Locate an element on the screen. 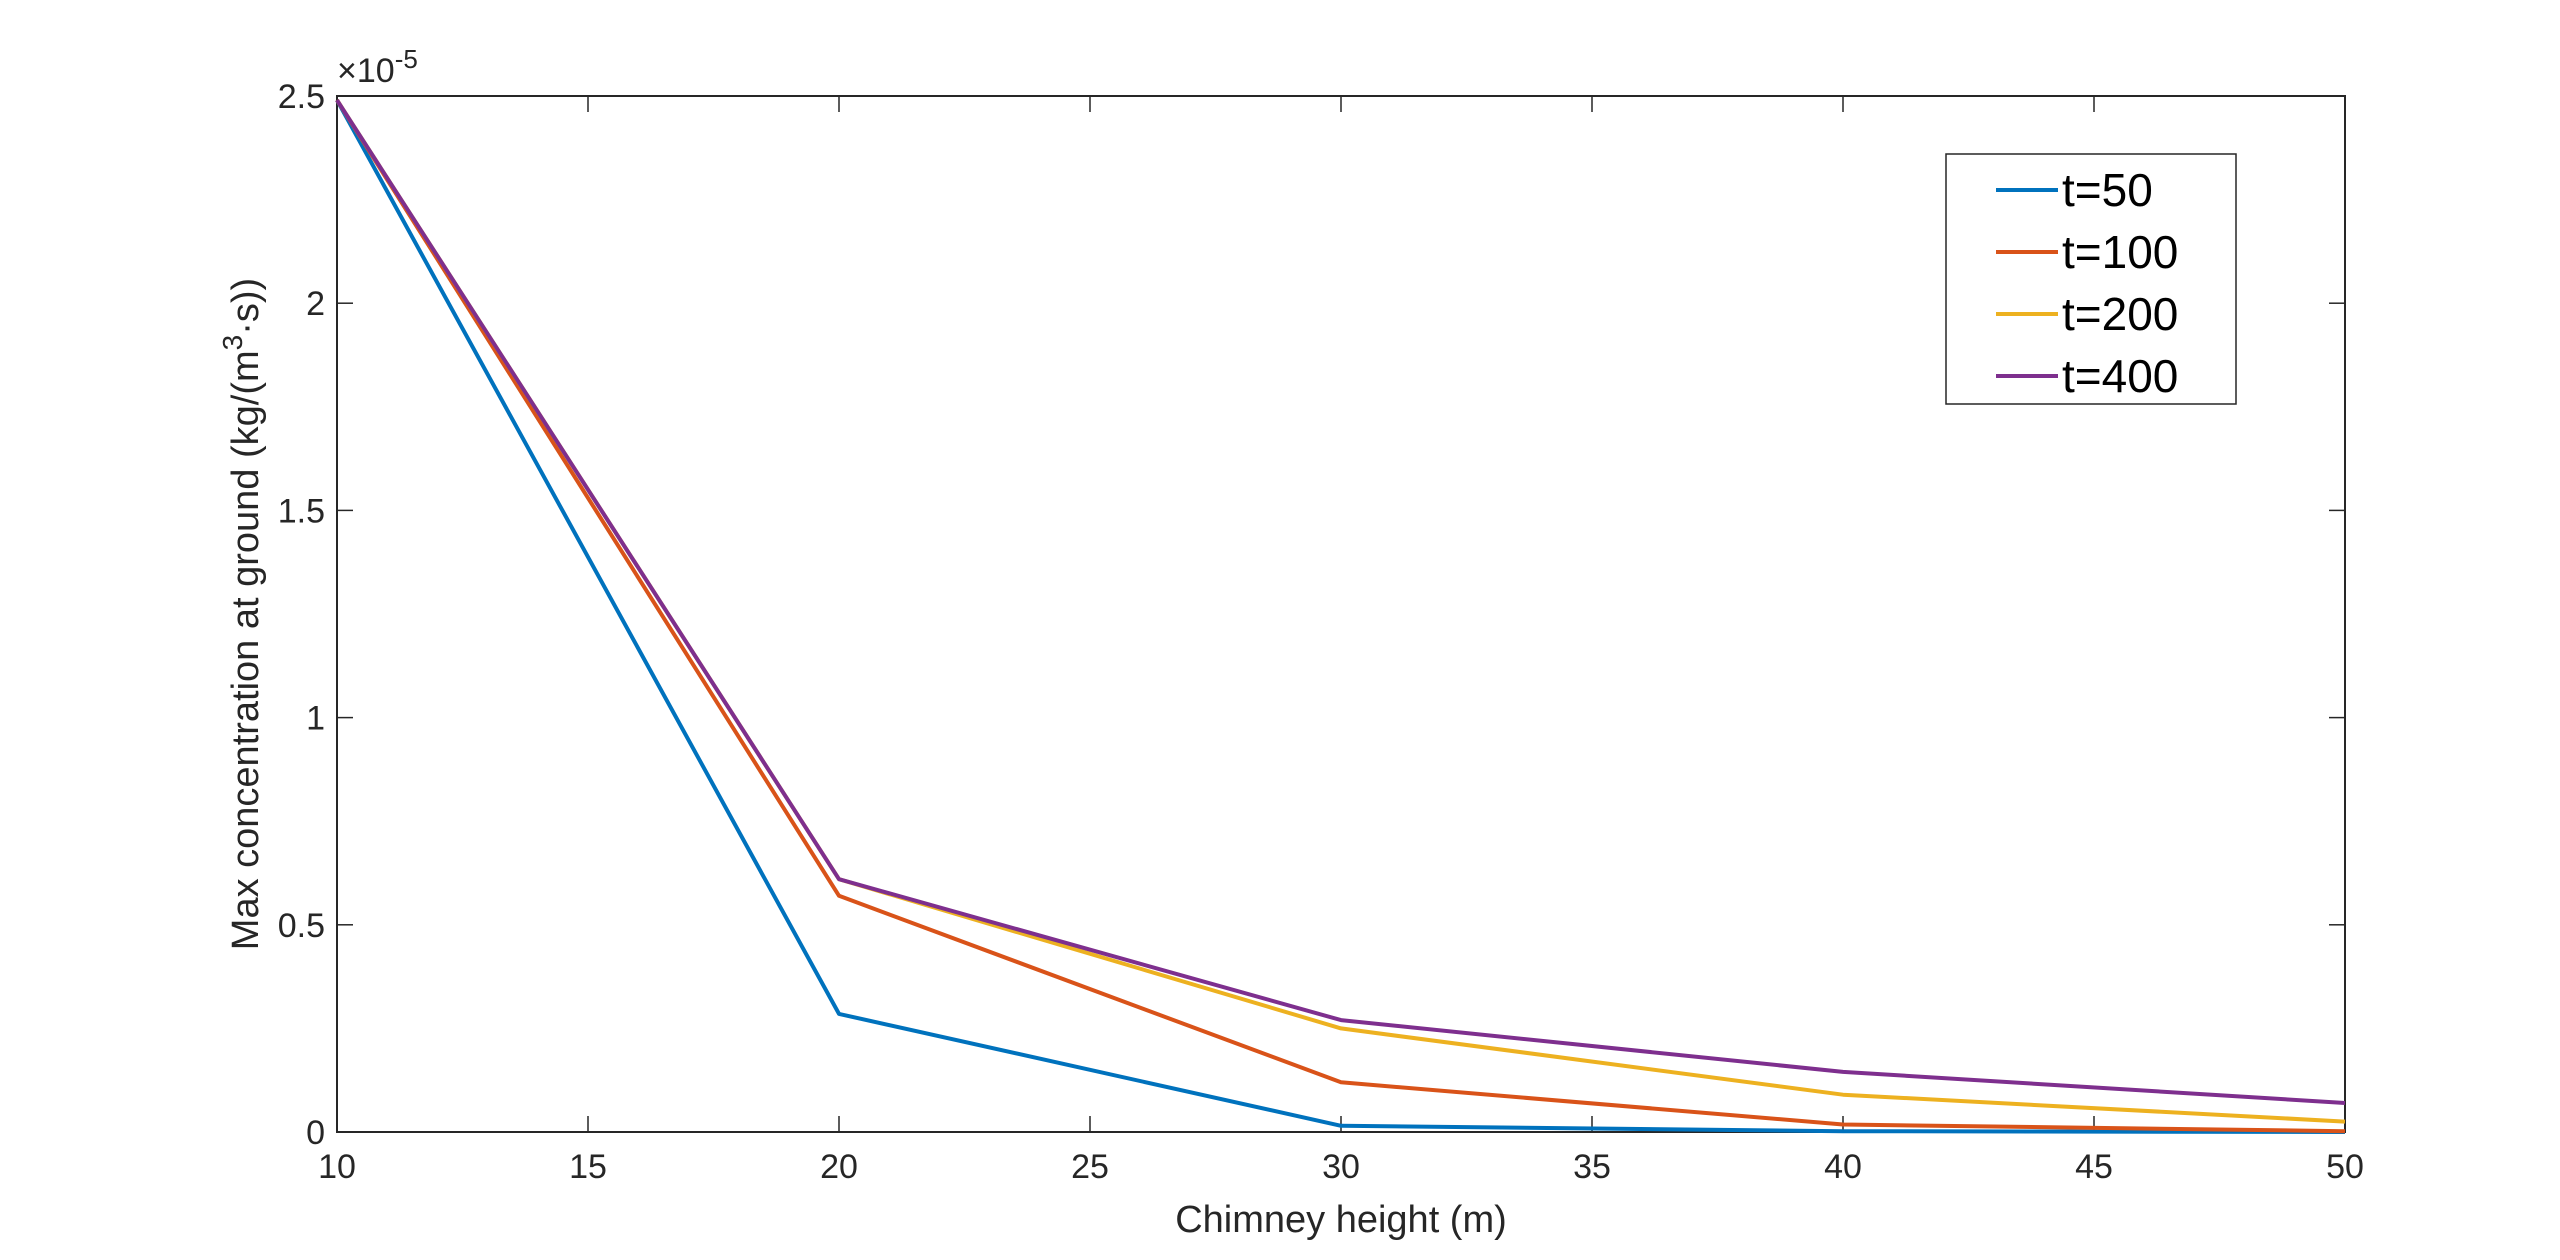 The image size is (2560, 1260). x-tick-label: 40 is located at coordinates (1843, 1167).